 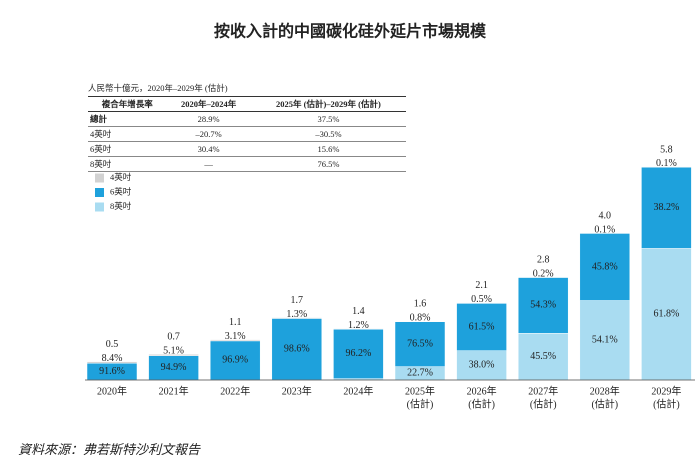 What do you see at coordinates (121, 206) in the screenshot?
I see `legend-label: 8英吋` at bounding box center [121, 206].